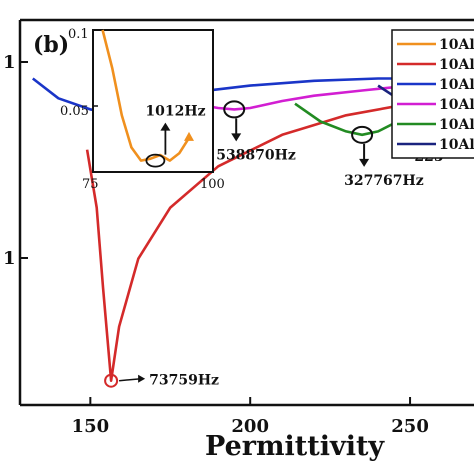  Describe the element at coordinates (90, 184) in the screenshot. I see `inset-x-tick-label: 75` at that location.